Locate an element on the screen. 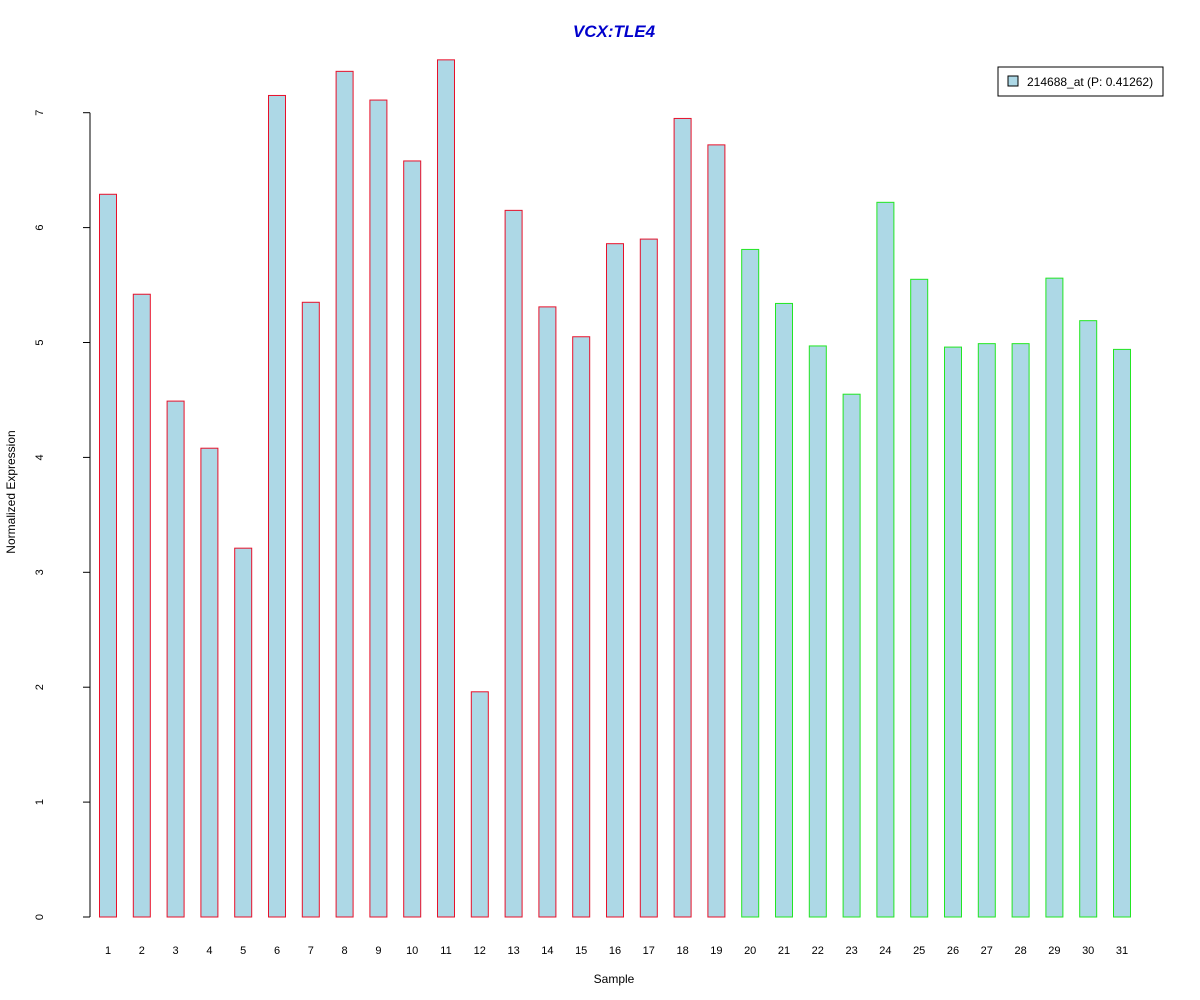 The width and height of the screenshot is (1200, 1000). x-tick-label: 8 is located at coordinates (345, 951).